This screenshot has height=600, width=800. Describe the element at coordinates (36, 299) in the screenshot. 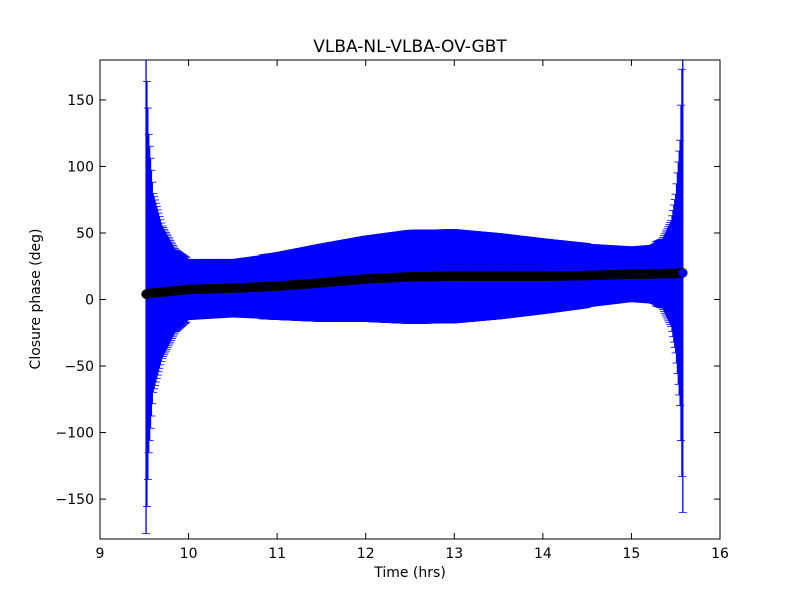

I see `y-axis-title: Closure phase (deg)` at that location.